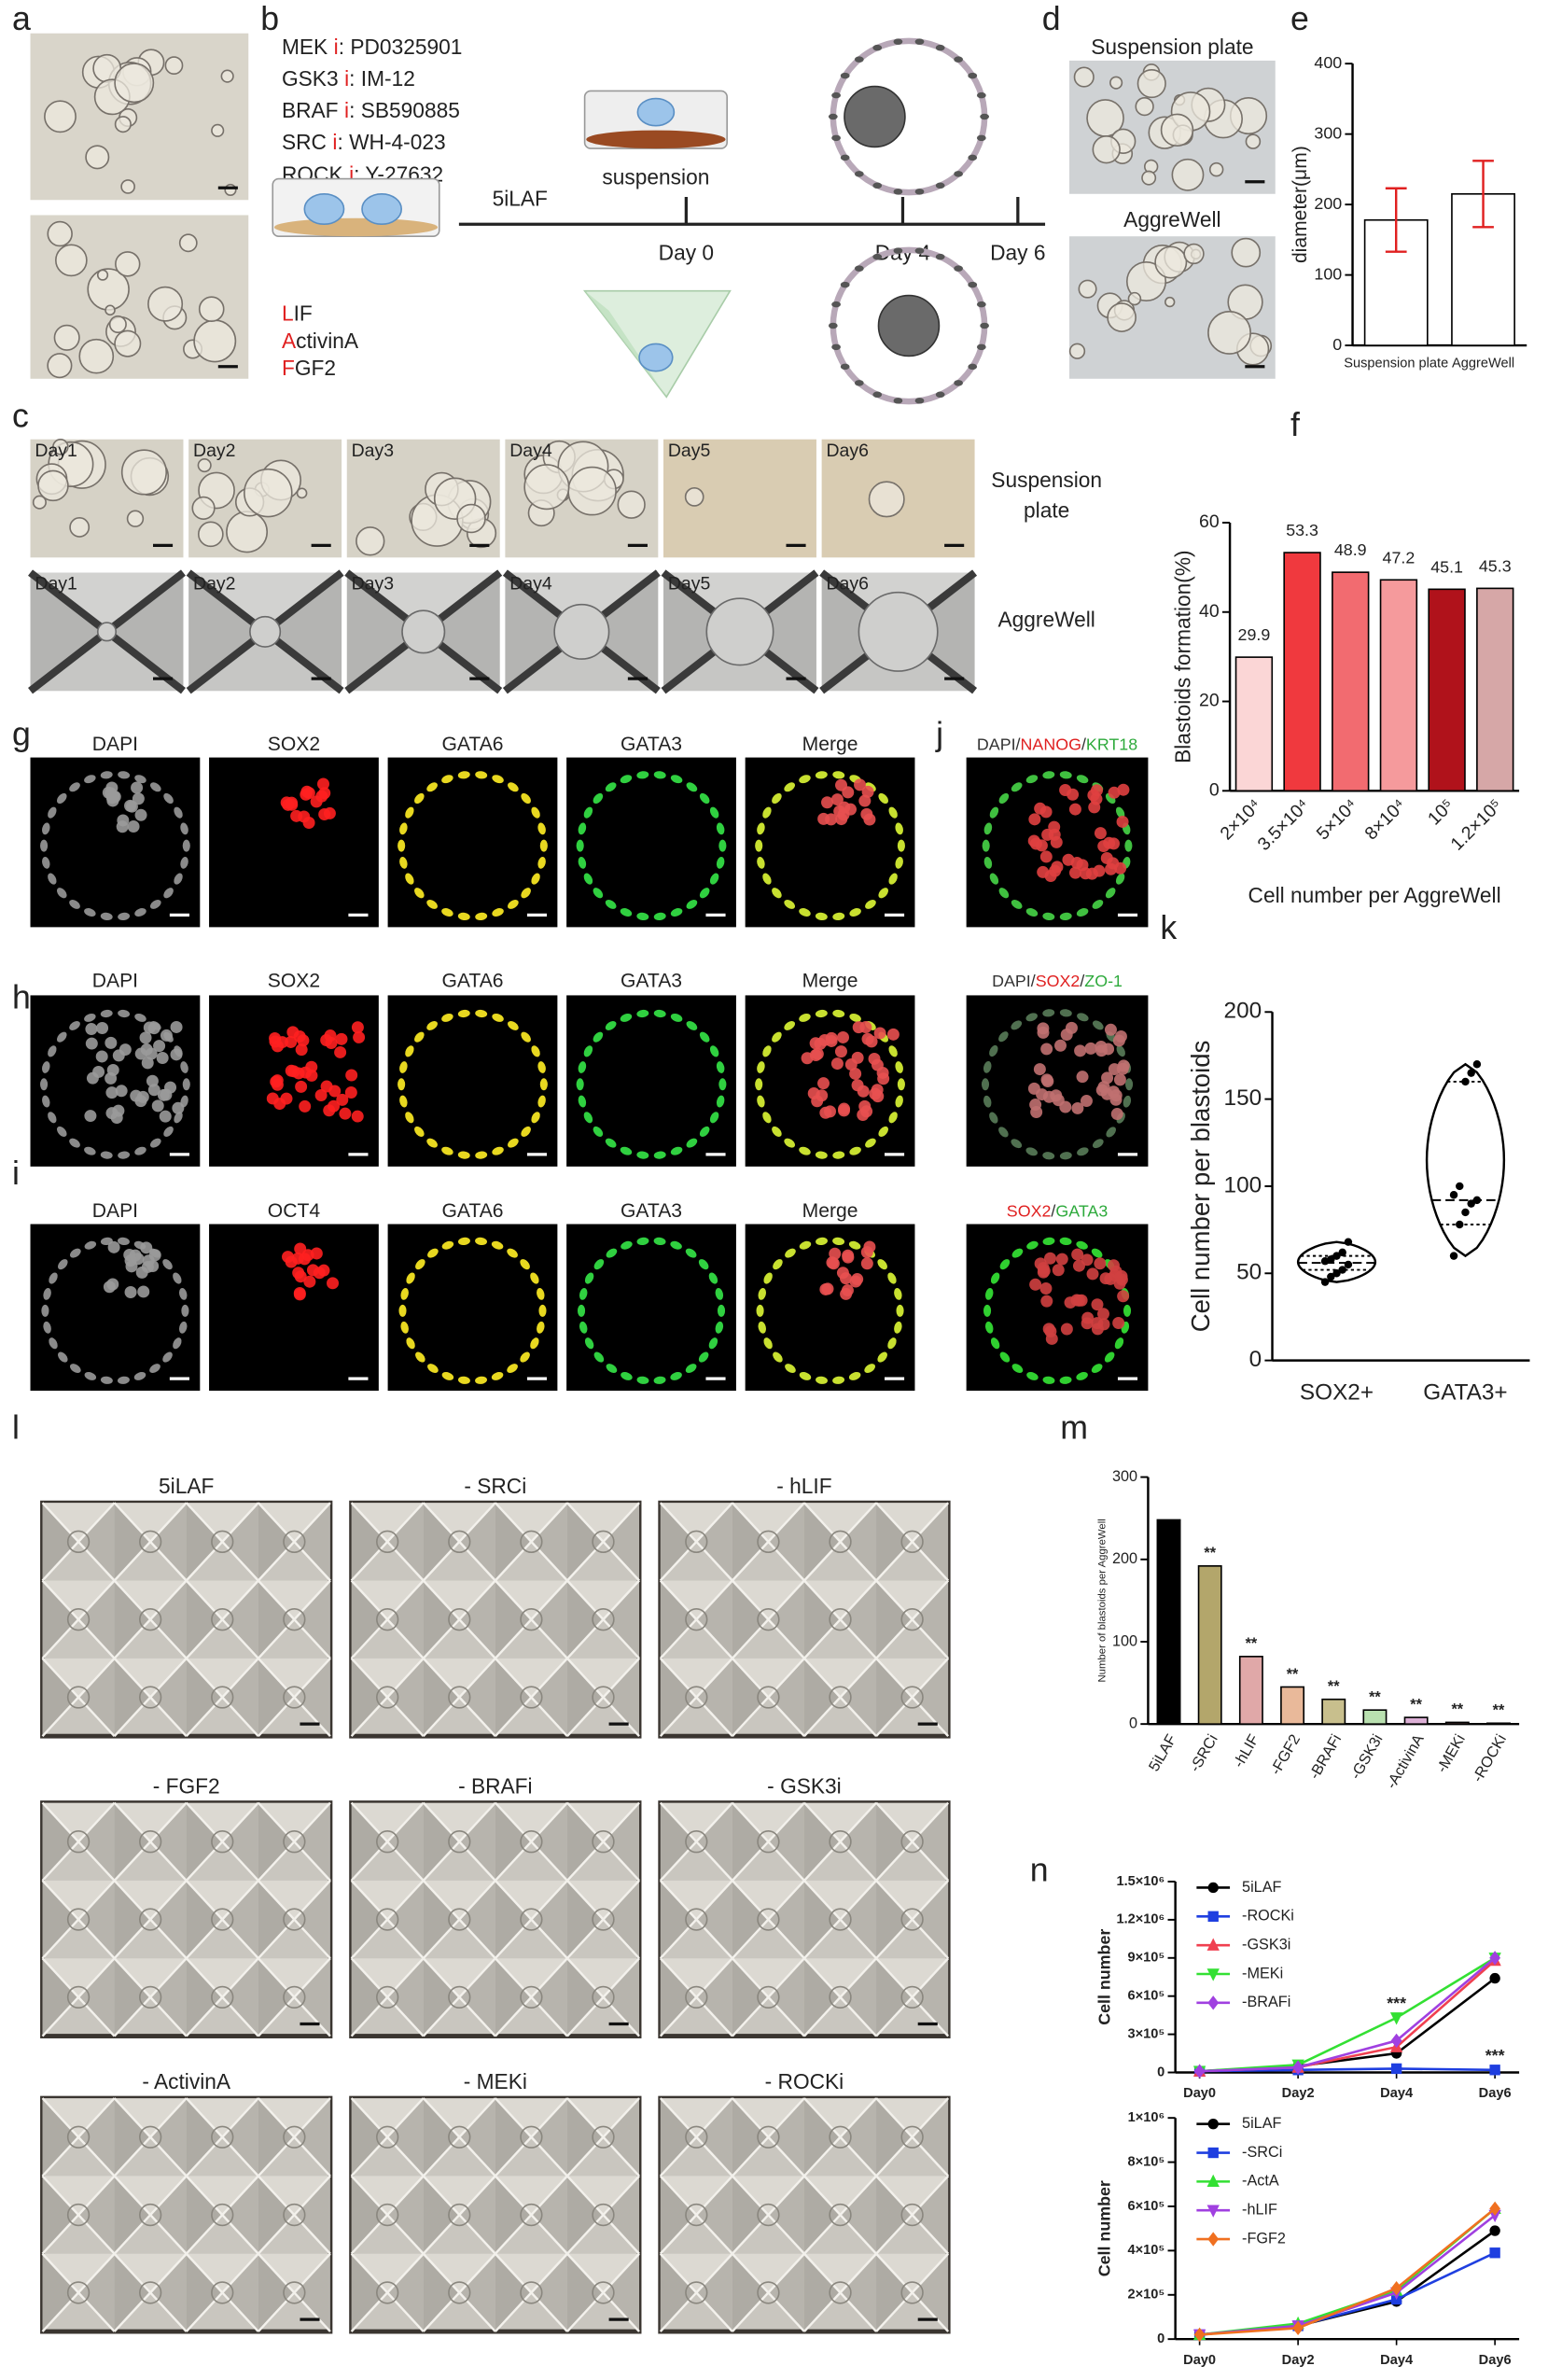  I want to click on panel-letter: h, so click(21, 997).